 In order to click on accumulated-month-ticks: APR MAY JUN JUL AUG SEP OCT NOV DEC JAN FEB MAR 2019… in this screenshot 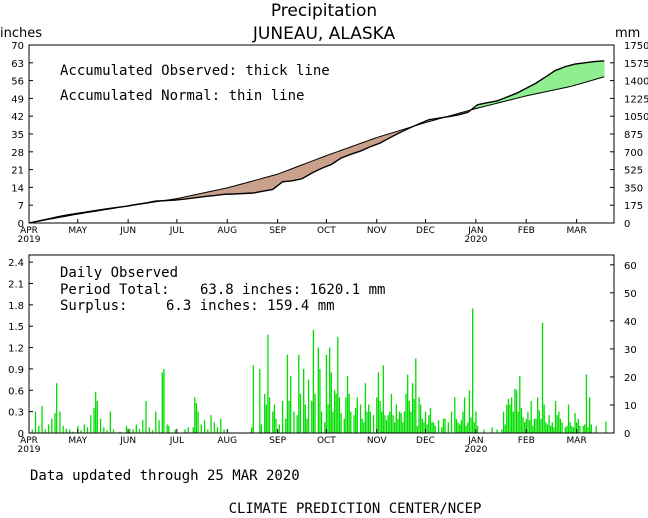, I will do `click(302, 232)`.